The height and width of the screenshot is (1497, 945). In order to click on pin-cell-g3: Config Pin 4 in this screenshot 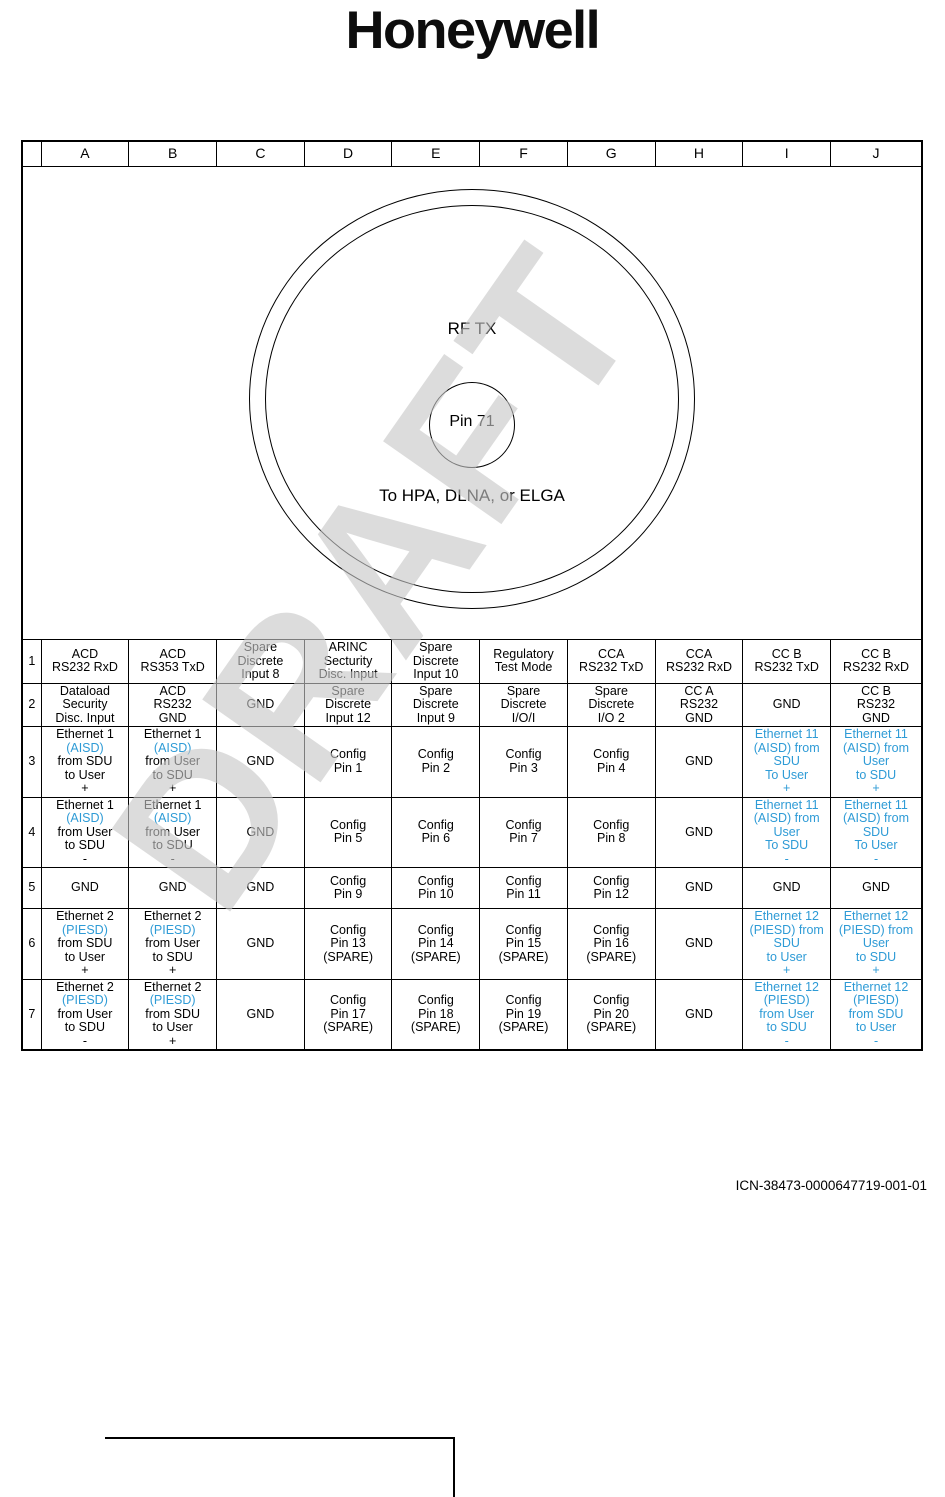, I will do `click(611, 762)`.